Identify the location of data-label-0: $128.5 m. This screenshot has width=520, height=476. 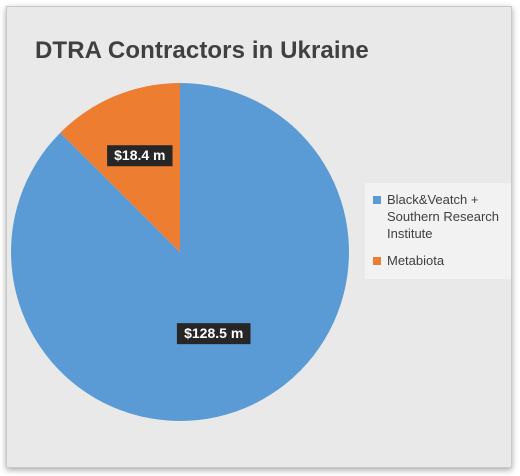
(213, 334).